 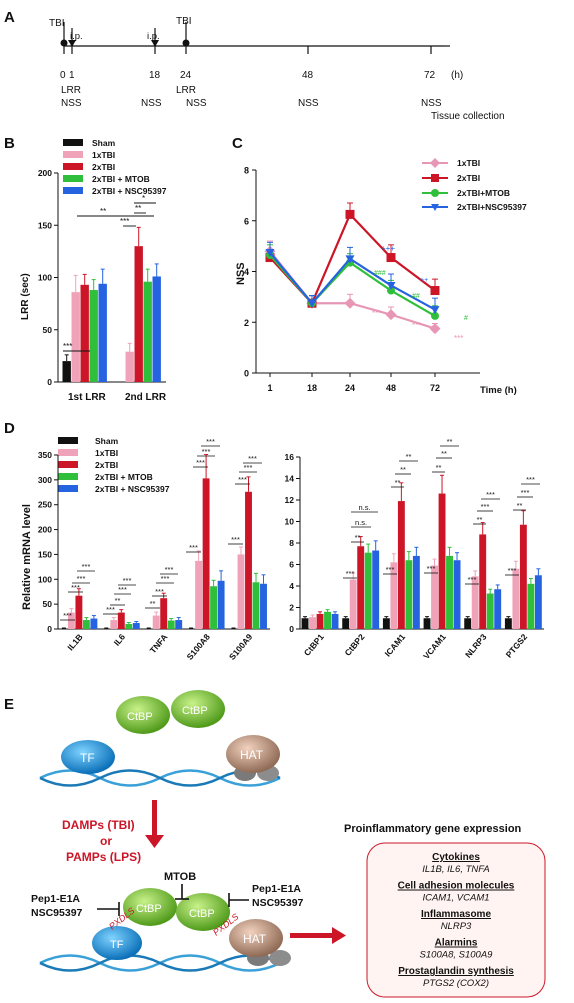 I want to click on nss-18: NSS, so click(x=151, y=103).